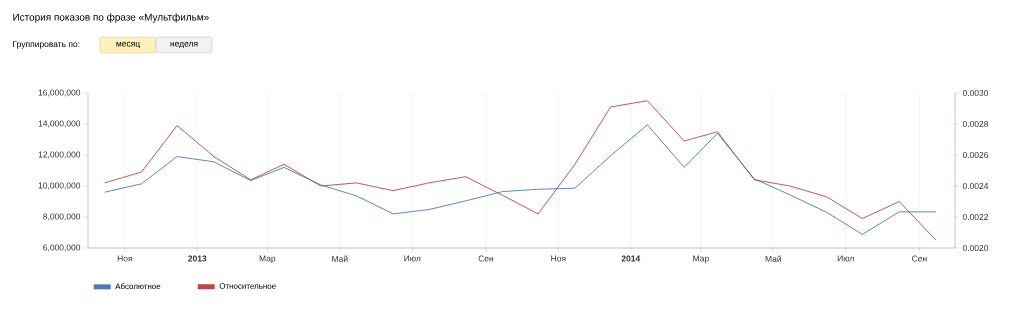 The height and width of the screenshot is (327, 1024). What do you see at coordinates (975, 124) in the screenshot?
I see `y2-tick-label: 0.0028` at bounding box center [975, 124].